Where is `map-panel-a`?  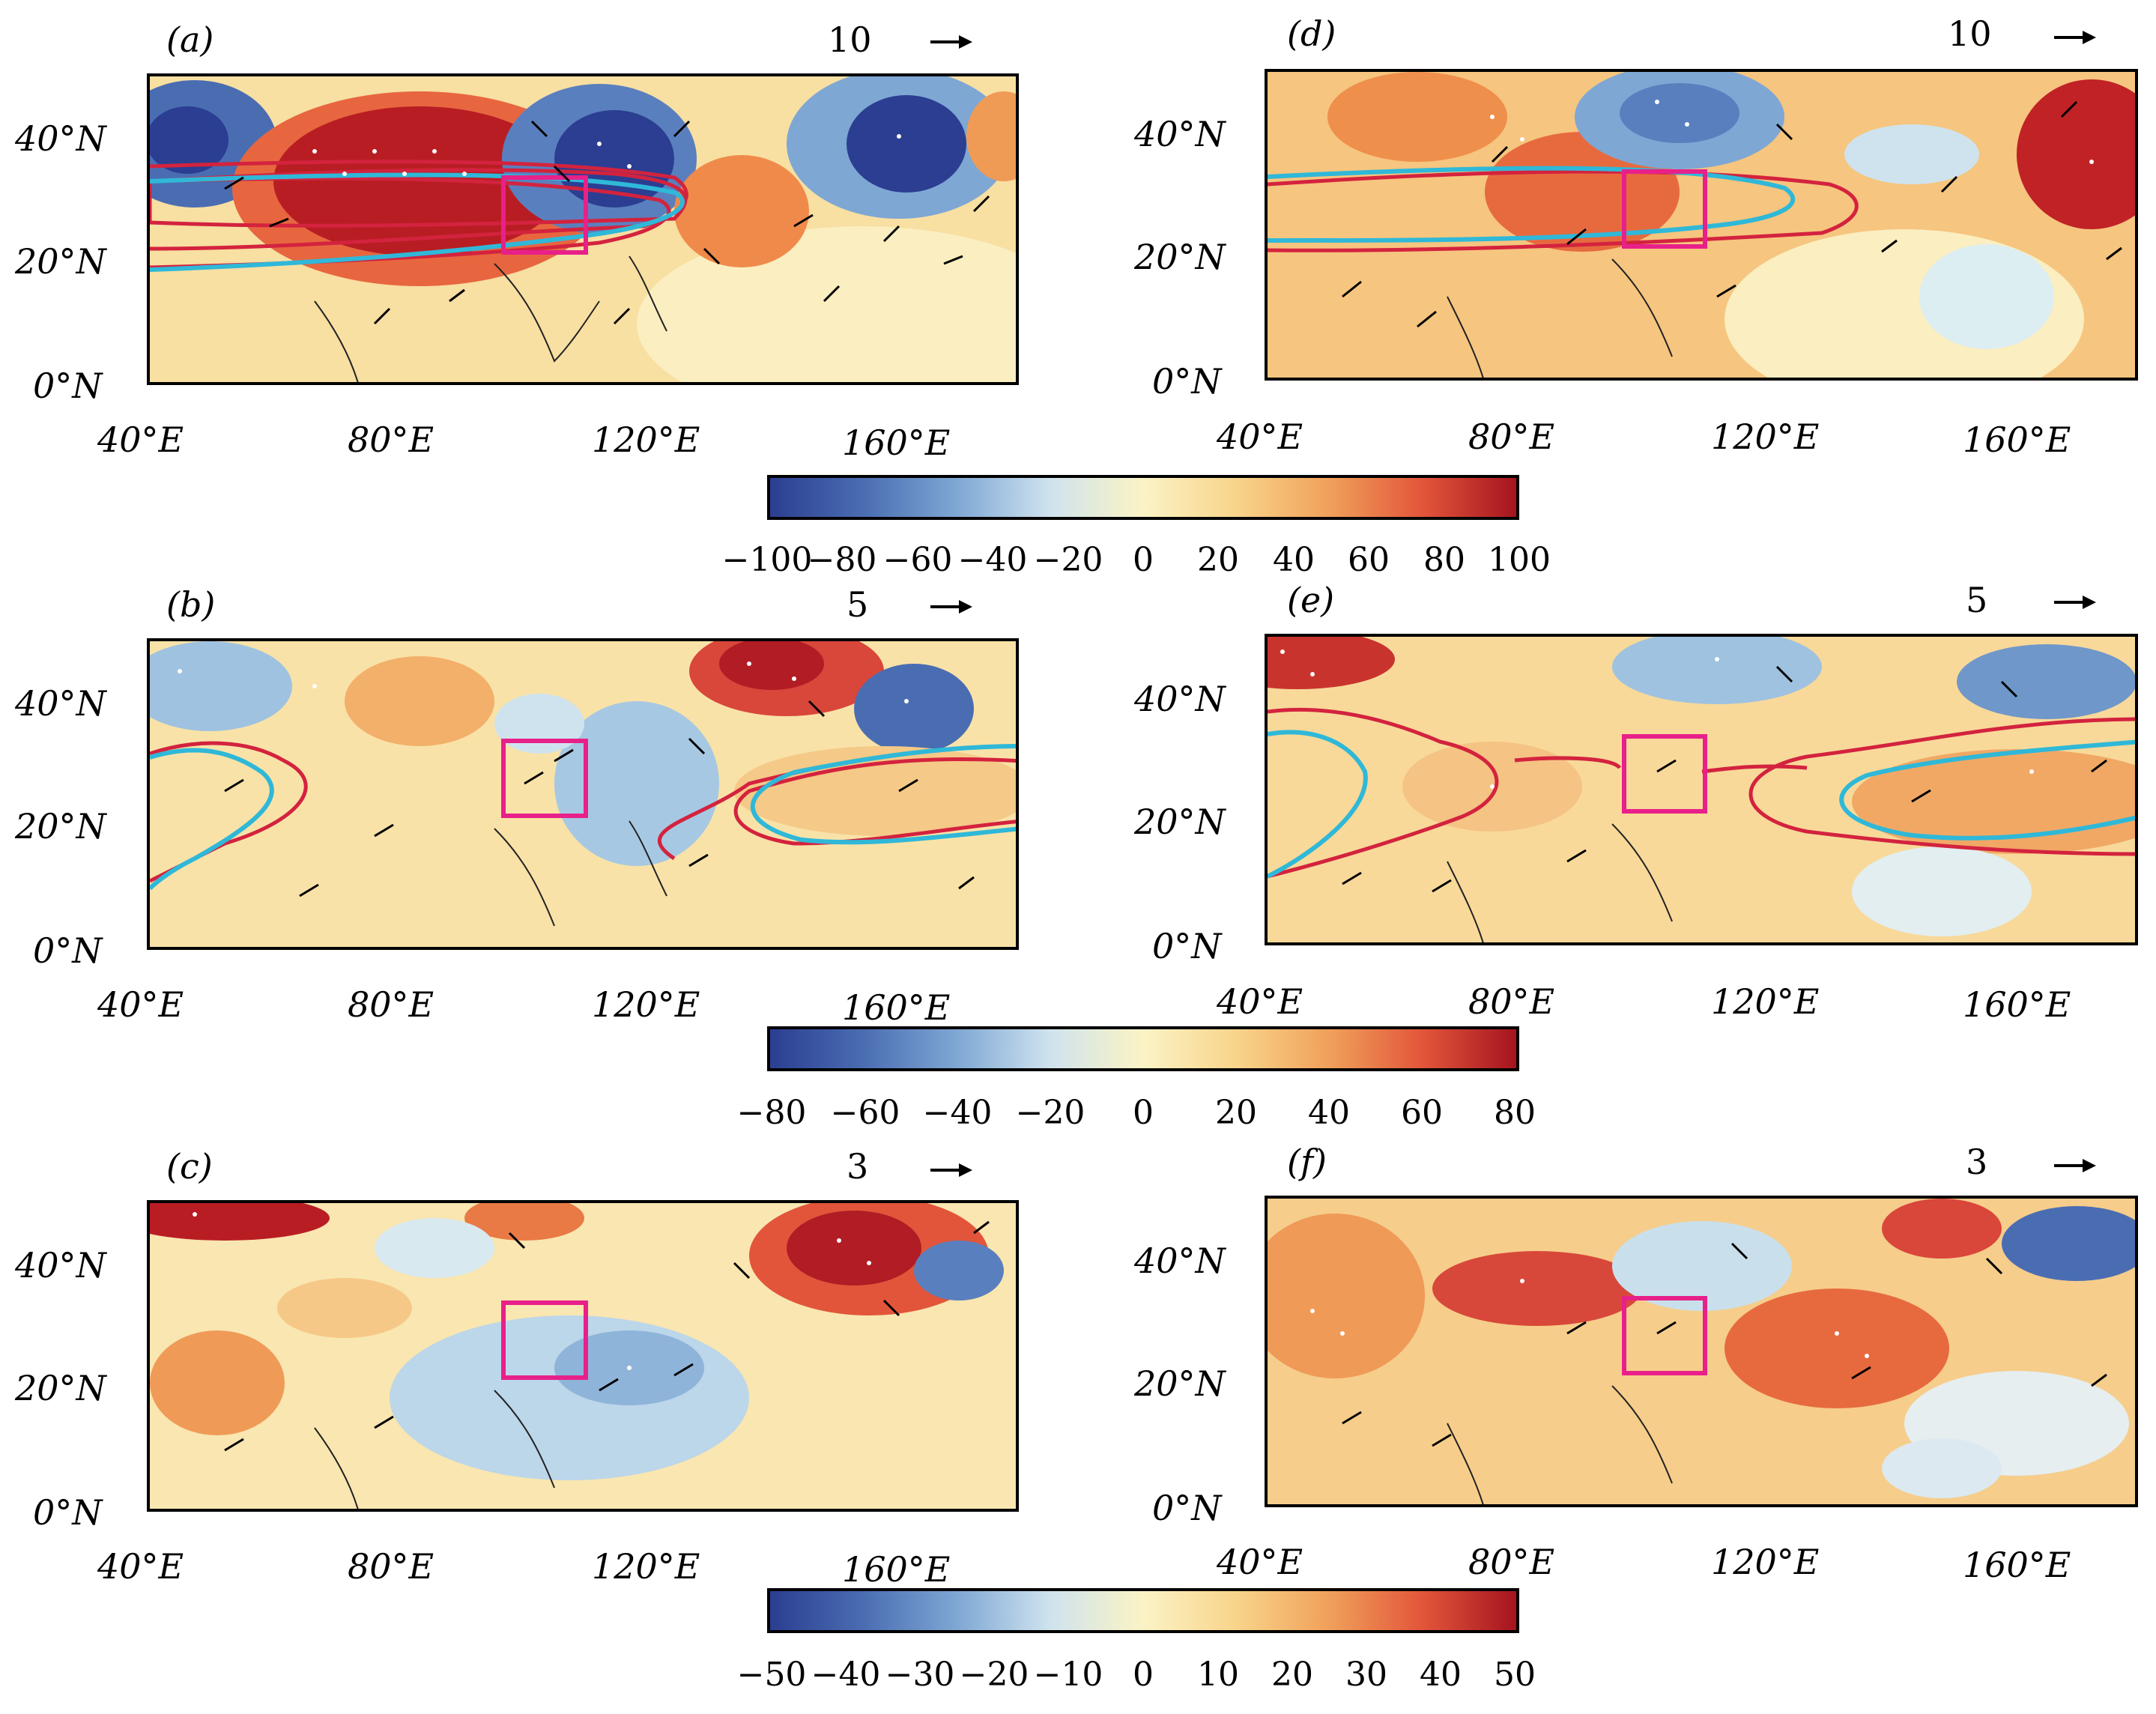 map-panel-a is located at coordinates (583, 229).